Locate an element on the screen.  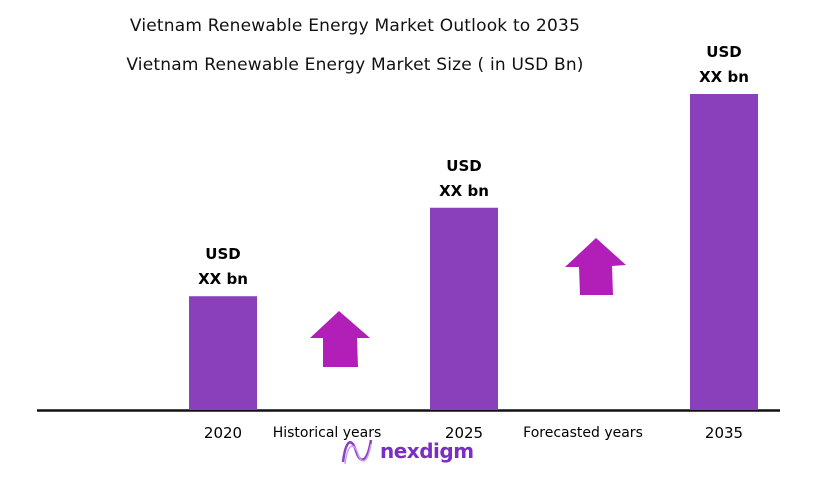
historical-growth-arrow-icon is located at coordinates (340, 339).